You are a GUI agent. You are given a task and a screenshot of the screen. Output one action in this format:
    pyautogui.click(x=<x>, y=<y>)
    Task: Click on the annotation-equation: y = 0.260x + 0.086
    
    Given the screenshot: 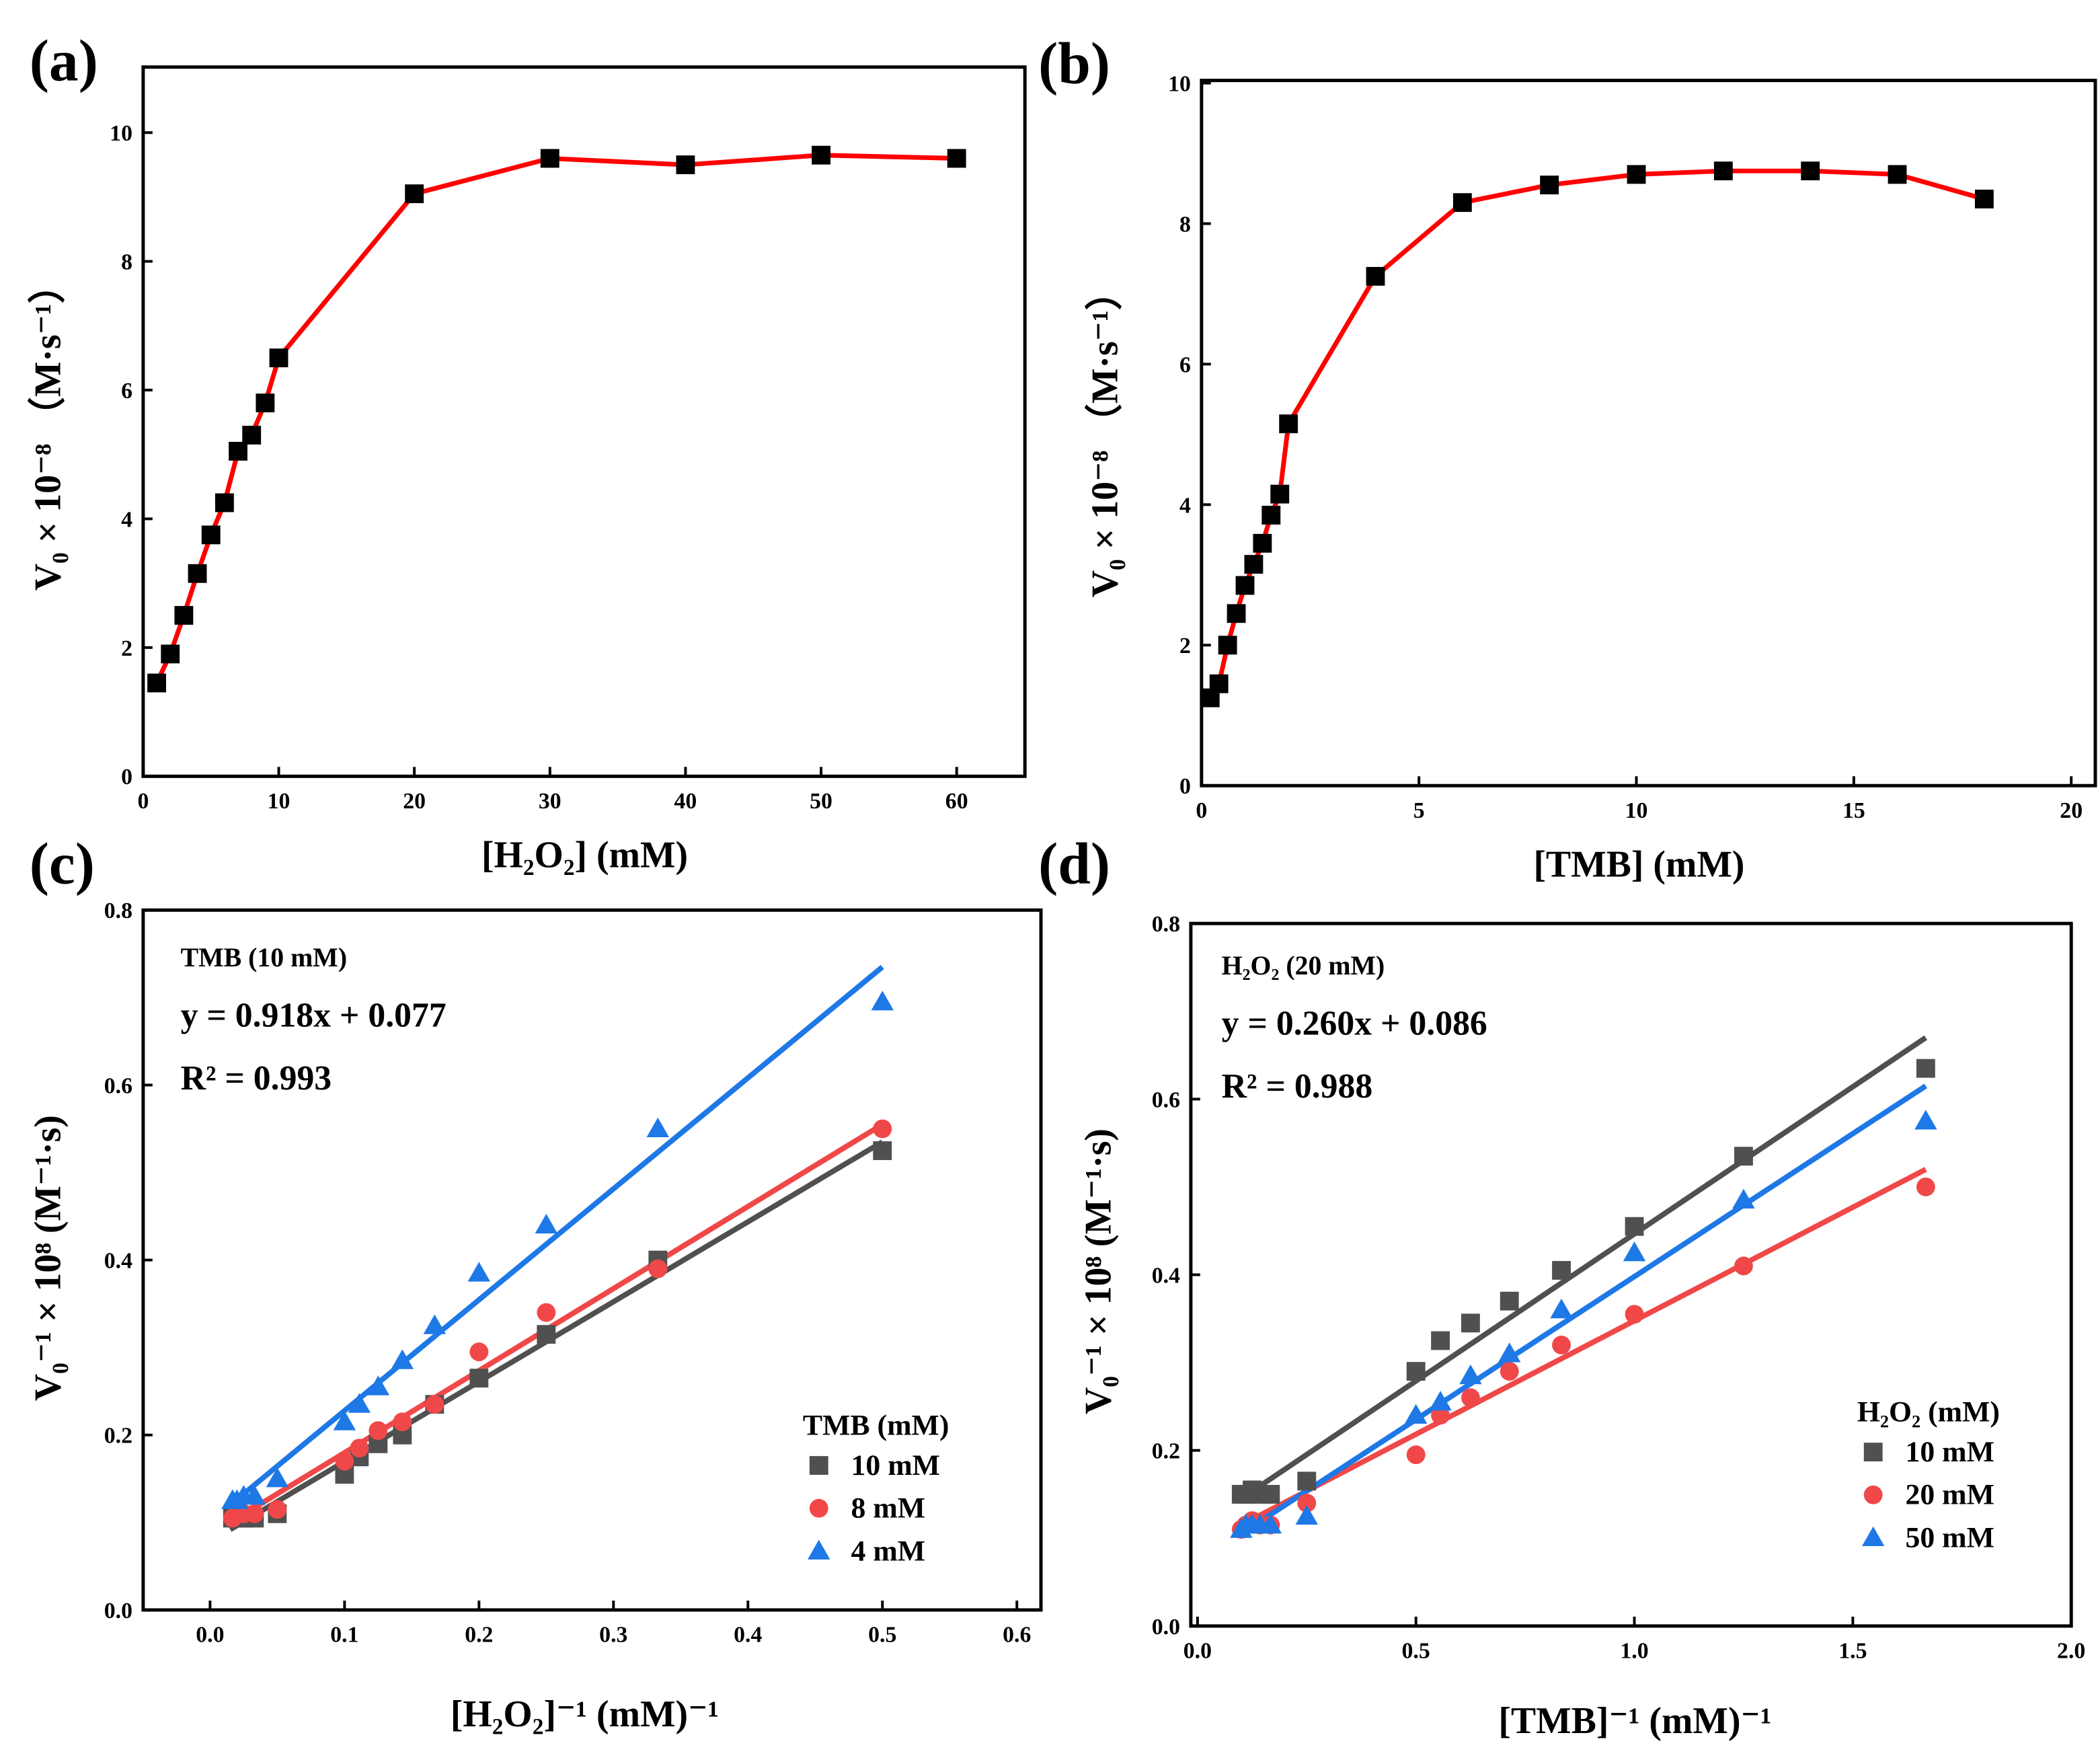 What is the action you would take?
    pyautogui.click(x=1355, y=1023)
    